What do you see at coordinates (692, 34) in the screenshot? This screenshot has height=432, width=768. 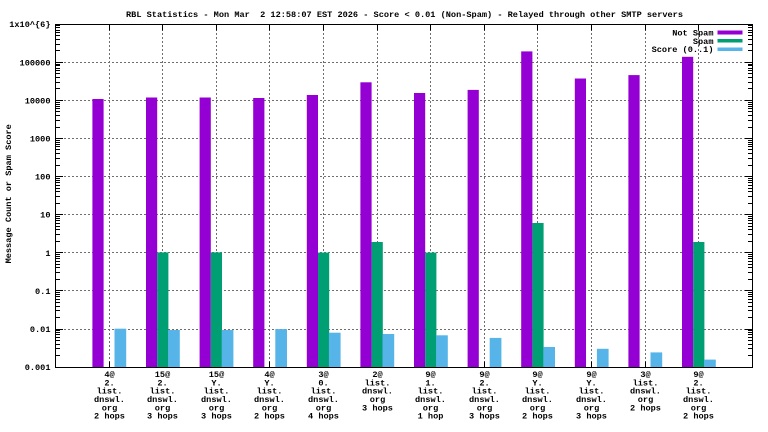 I see `svg-text: Not Spam` at bounding box center [692, 34].